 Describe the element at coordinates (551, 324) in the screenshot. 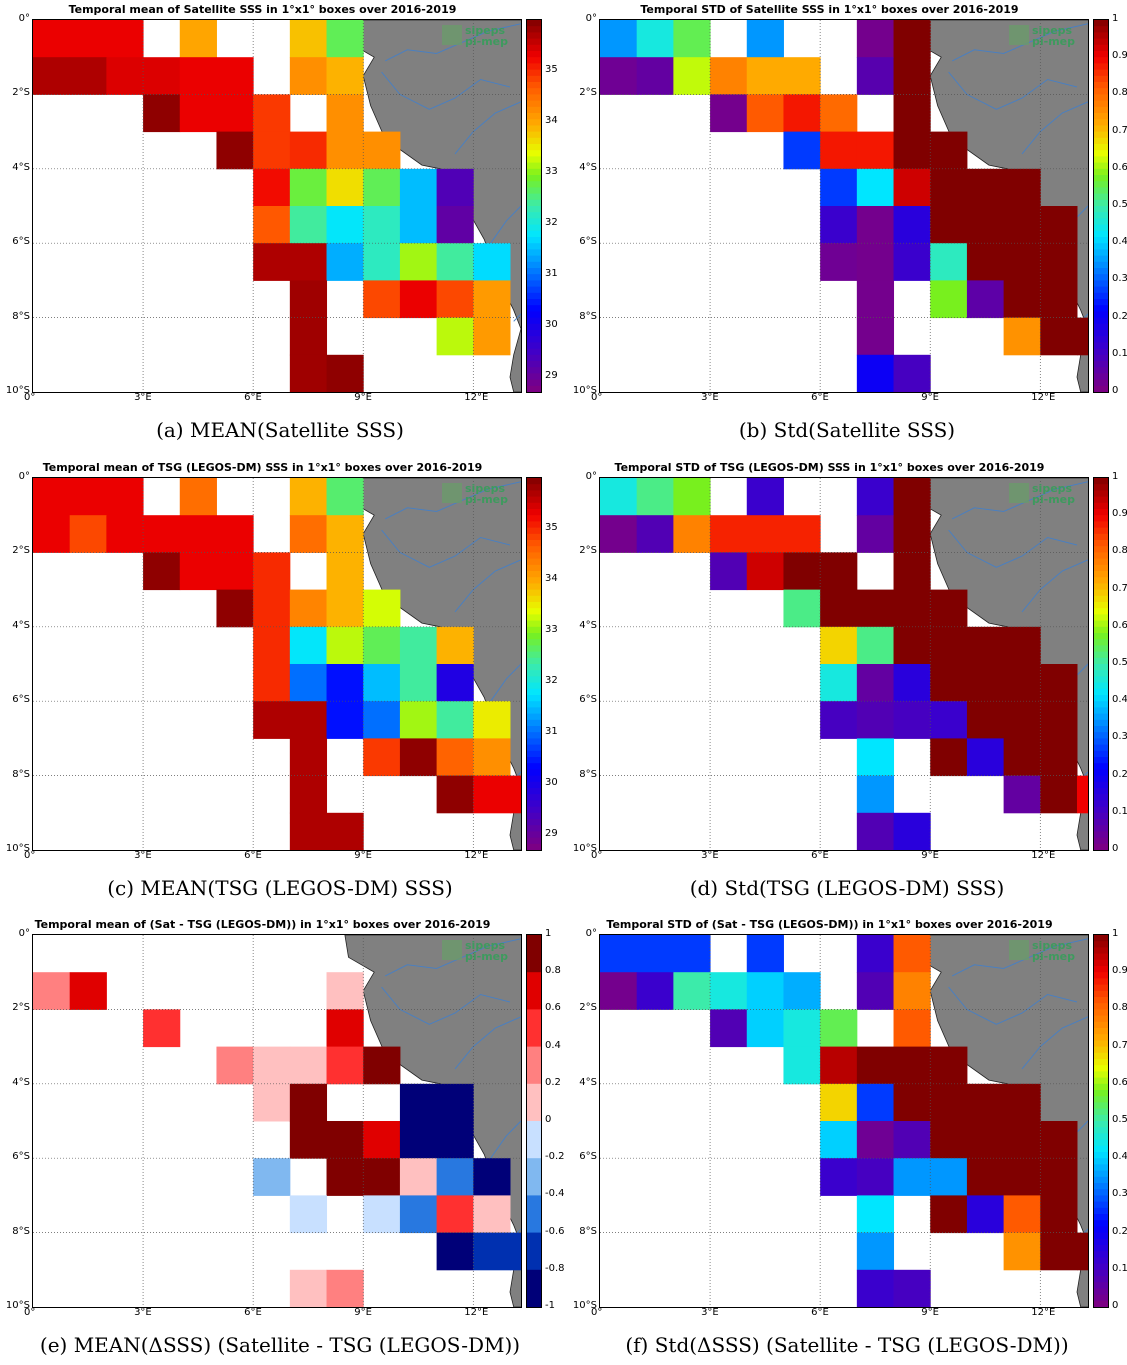

I see `colorbar-tick-label: 30` at that location.